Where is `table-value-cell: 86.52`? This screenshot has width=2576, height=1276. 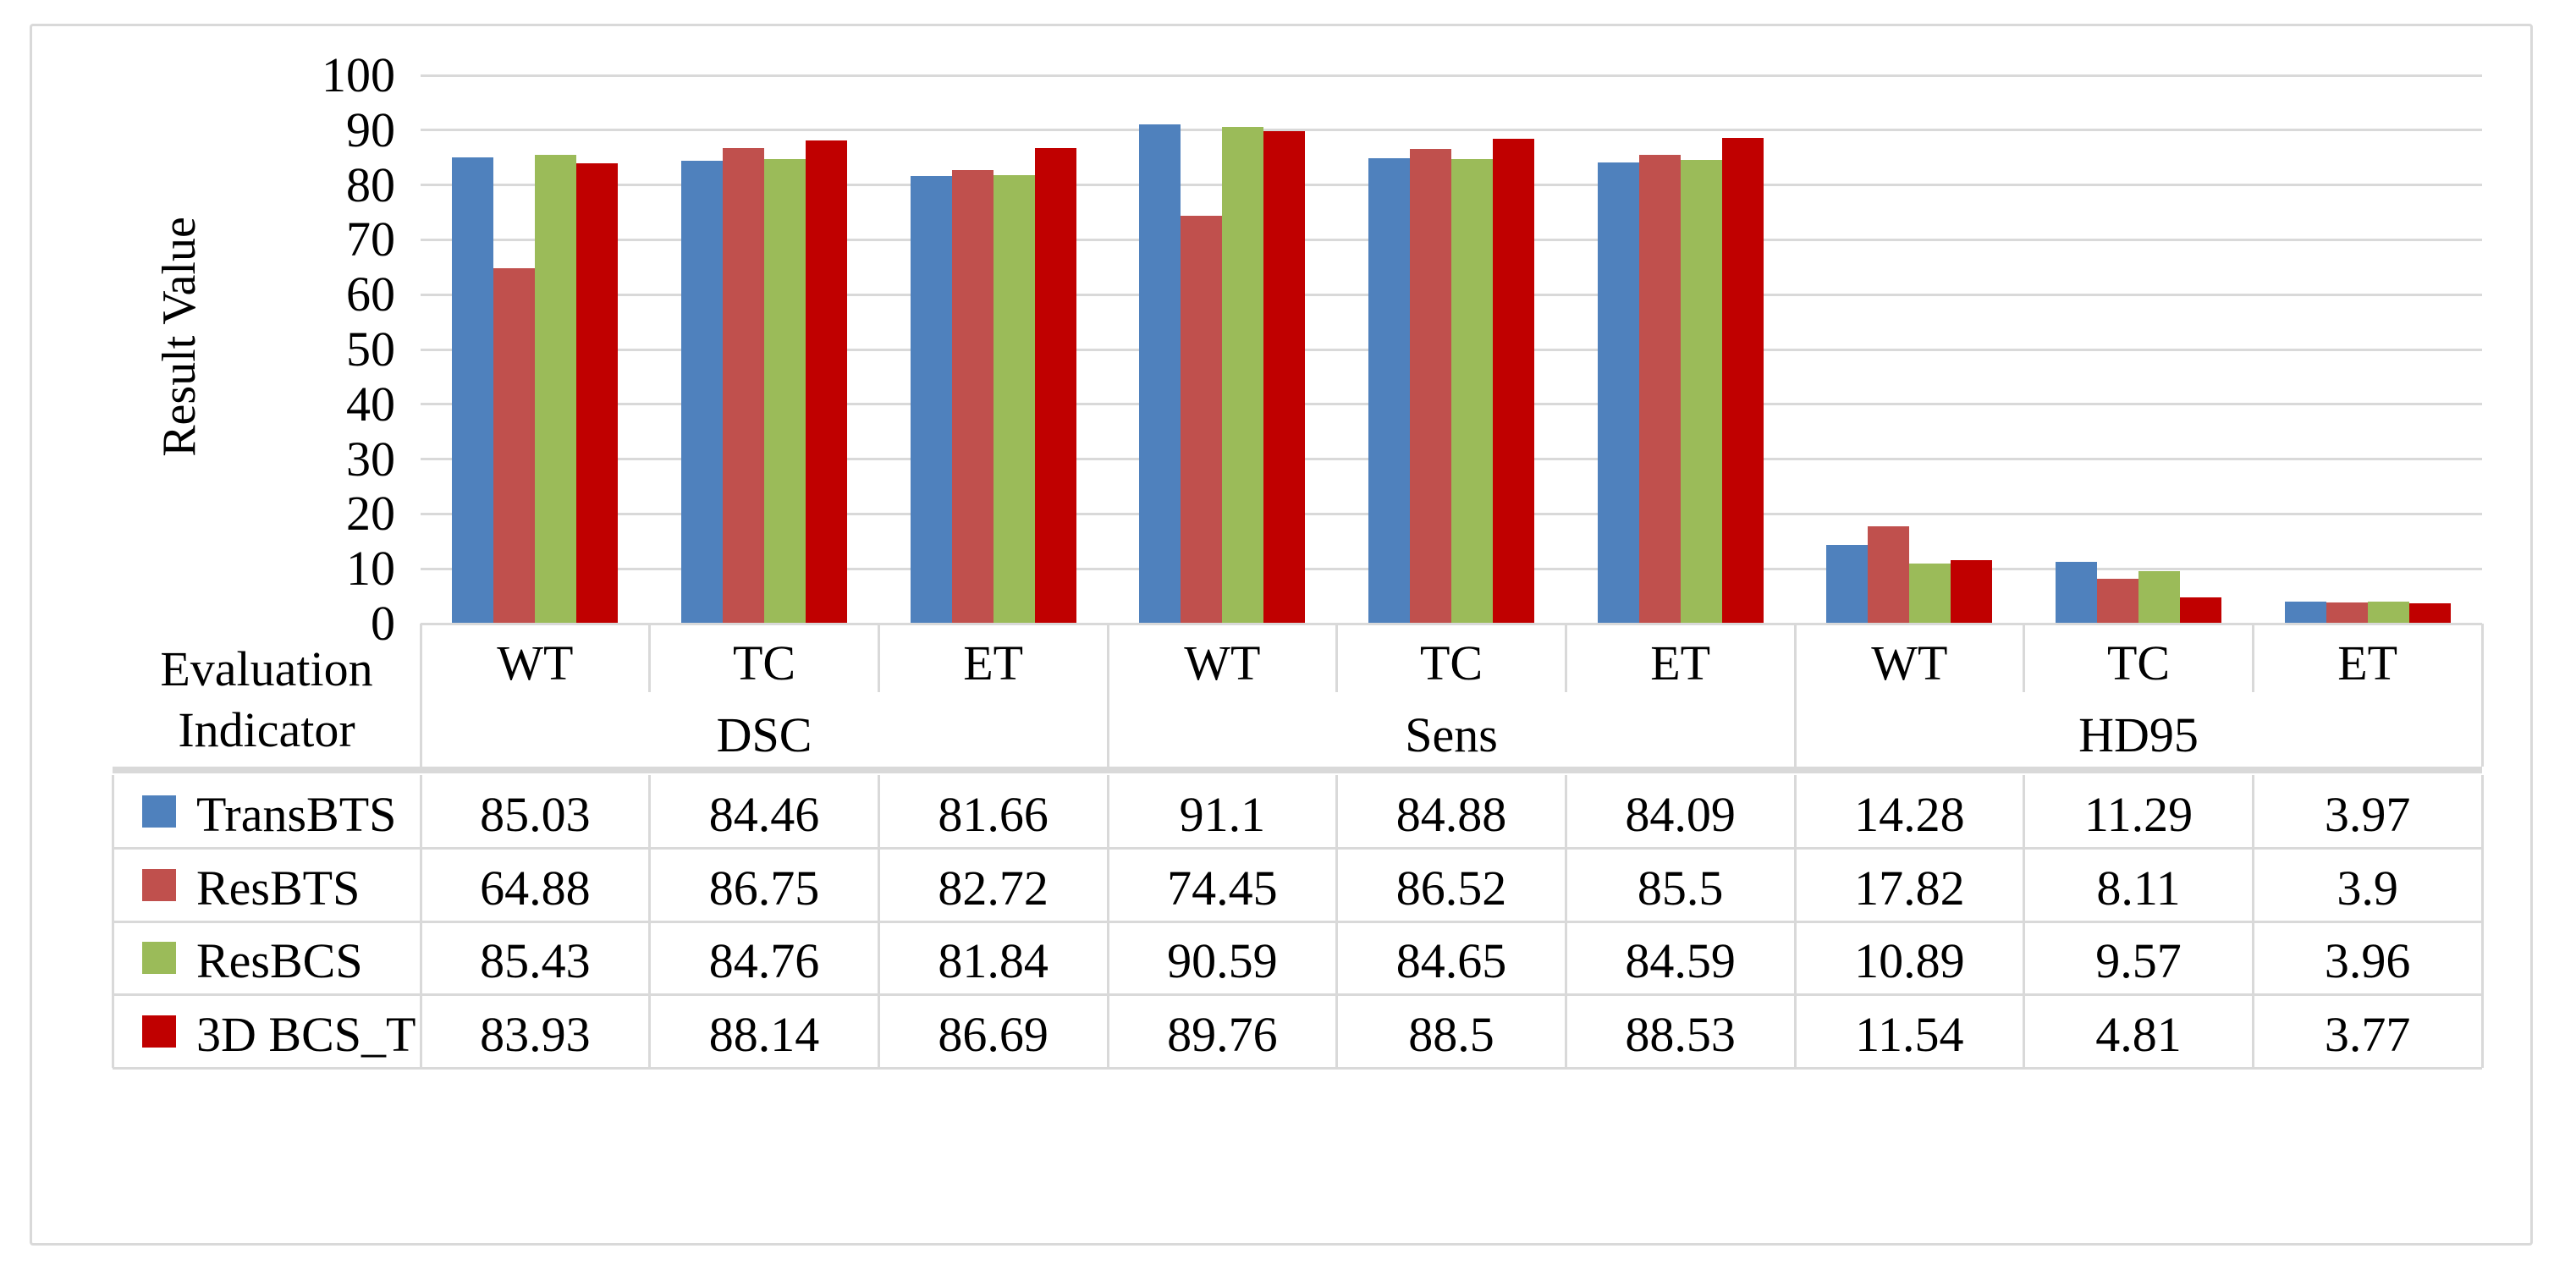 table-value-cell: 86.52 is located at coordinates (1451, 888).